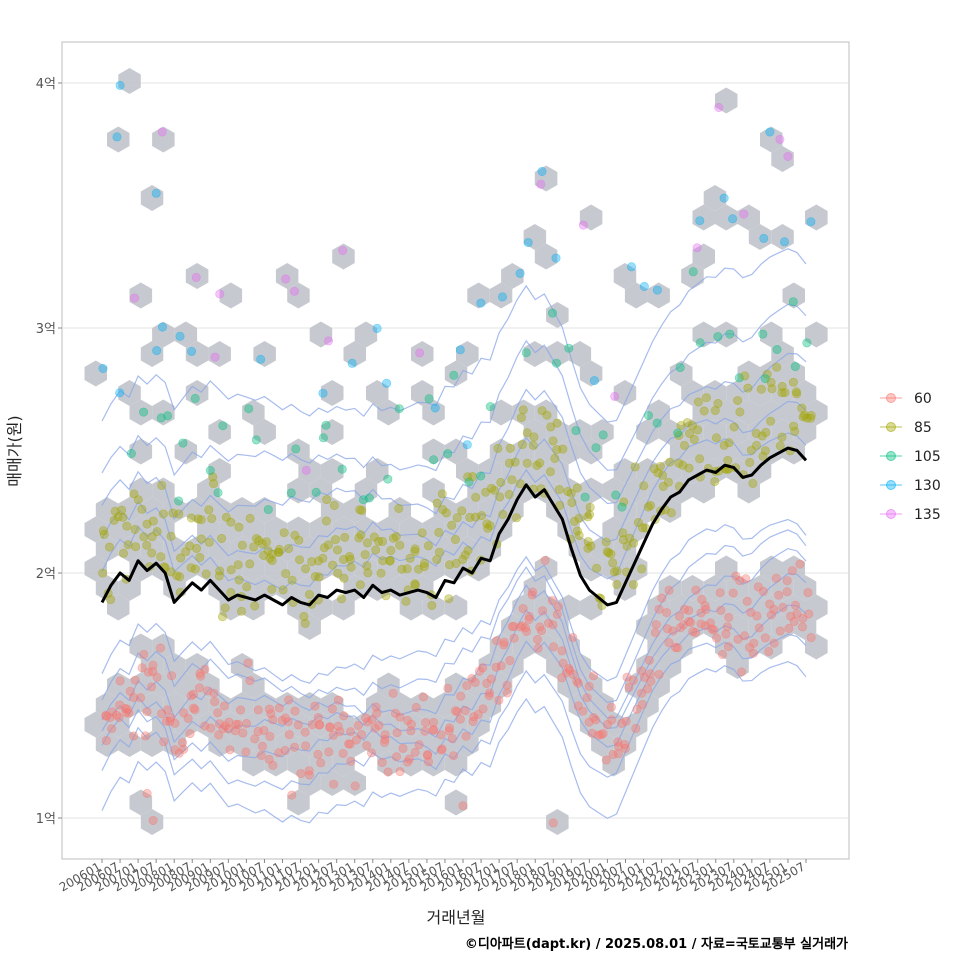  I want to click on x-axis-title: 거래년월, so click(456, 917).